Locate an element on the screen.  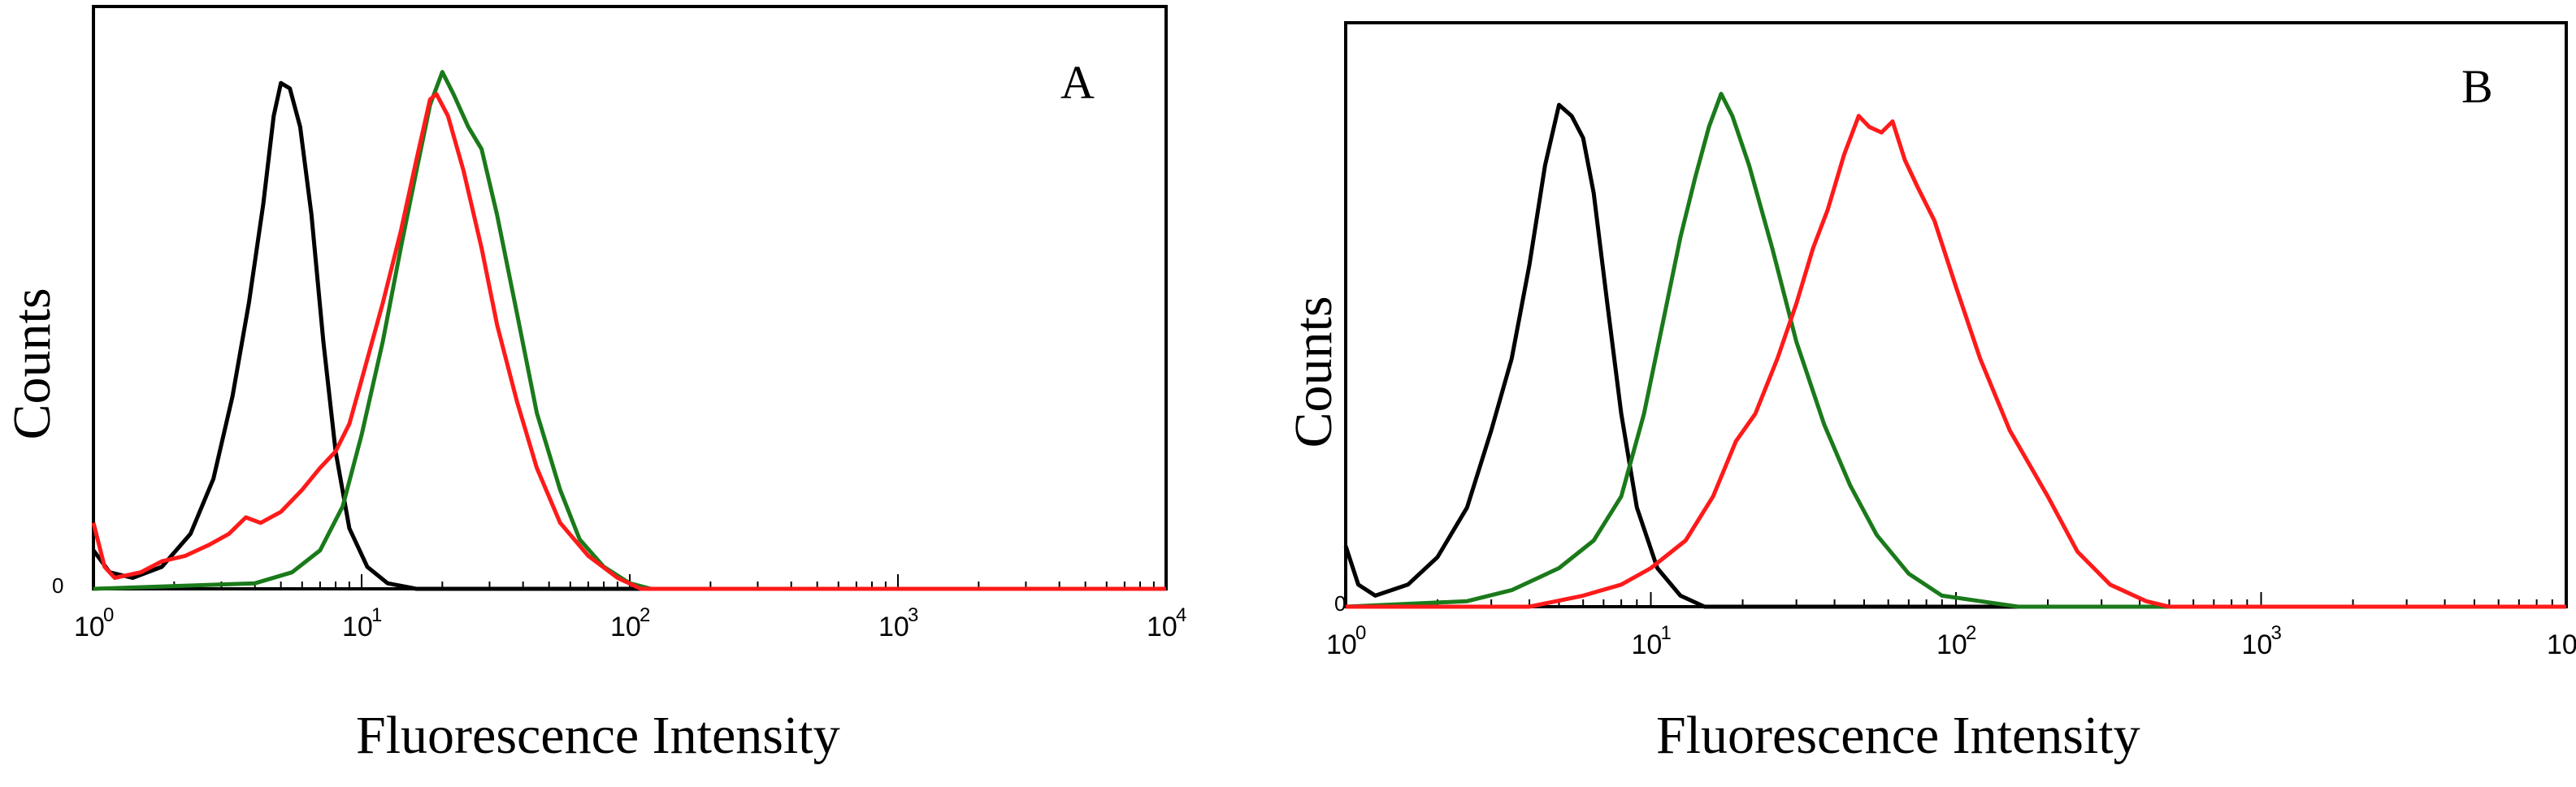
x-tick-exponent: 4 is located at coordinates (1181, 615).